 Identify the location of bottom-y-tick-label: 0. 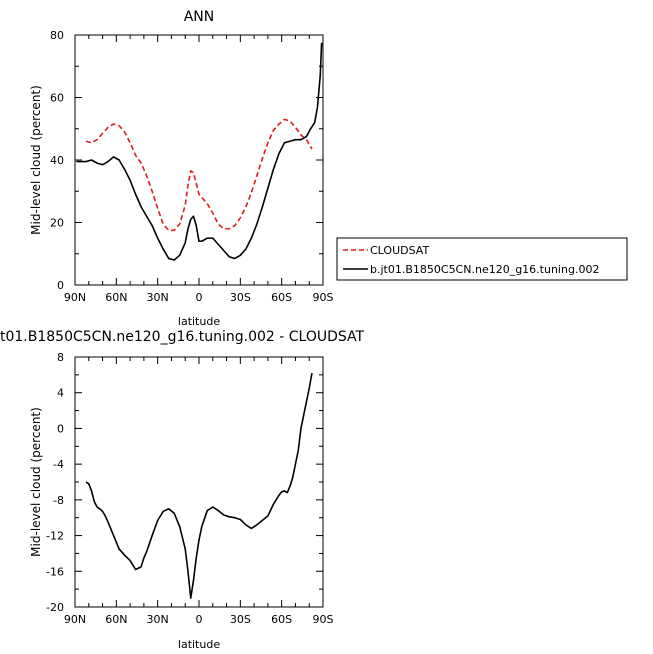
(60, 428).